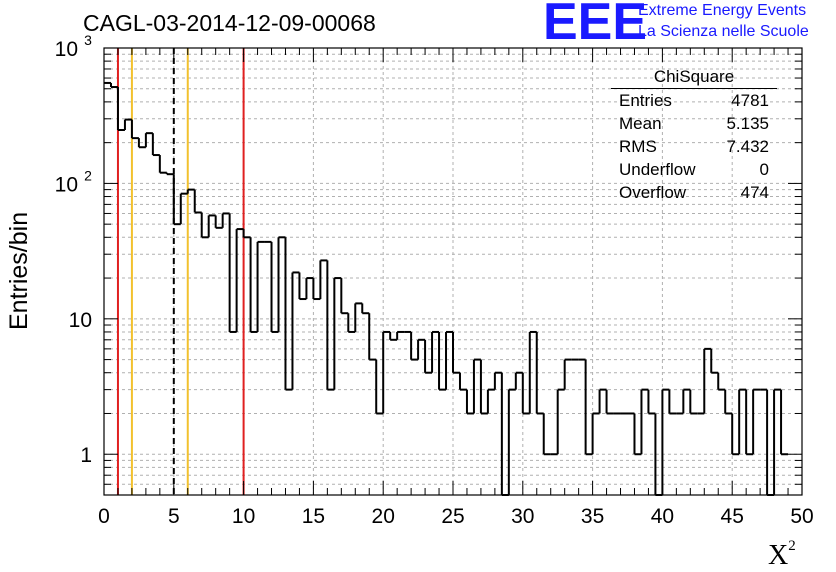  Describe the element at coordinates (778, 555) in the screenshot. I see `x-axis-label-base: X` at that location.